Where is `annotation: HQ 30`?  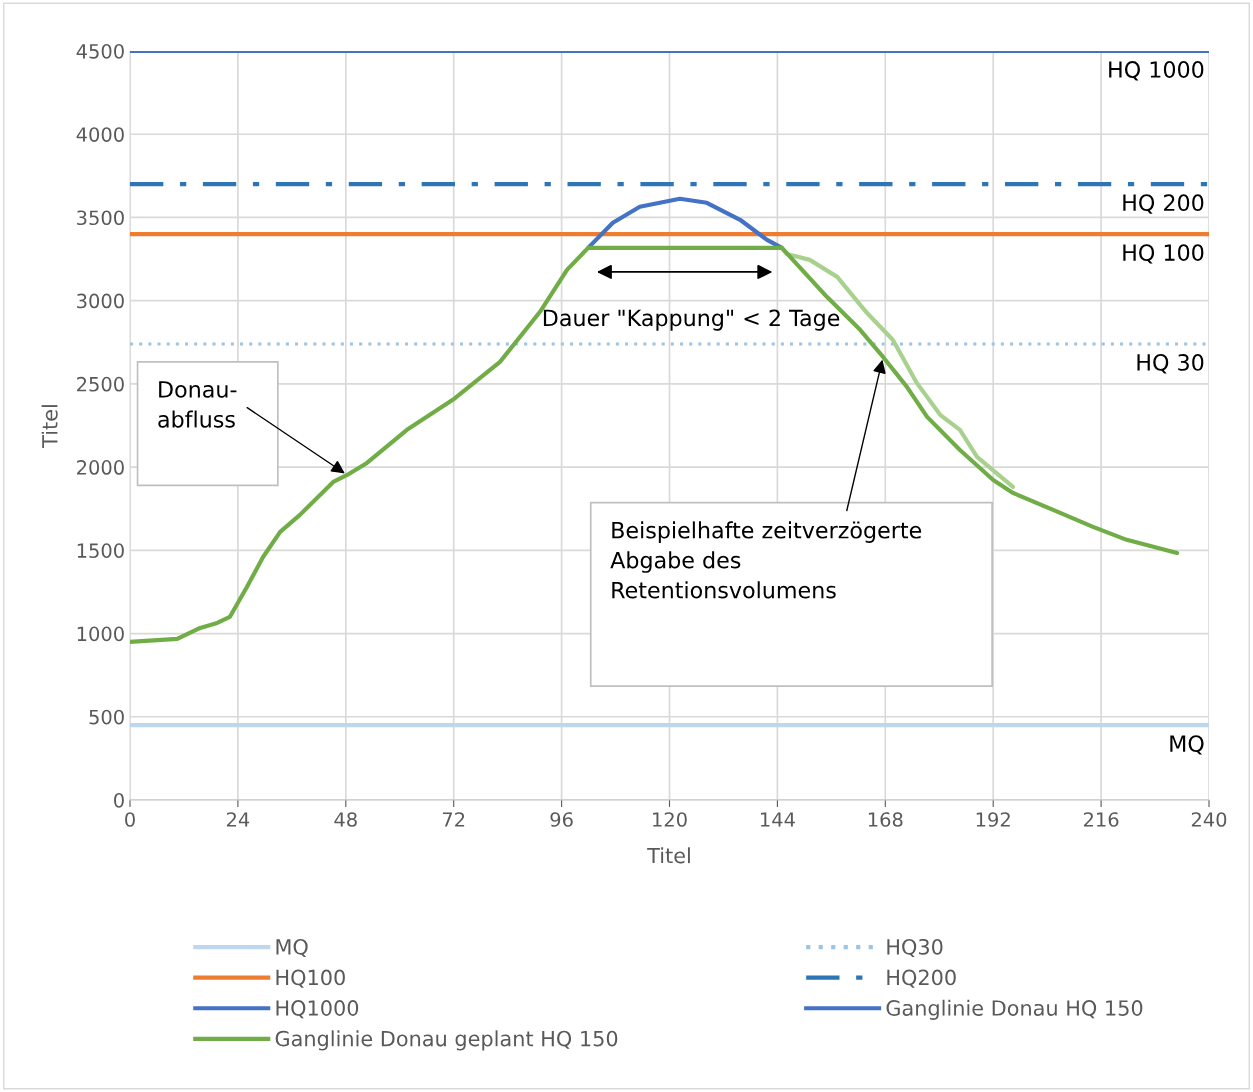
annotation: HQ 30 is located at coordinates (1170, 364).